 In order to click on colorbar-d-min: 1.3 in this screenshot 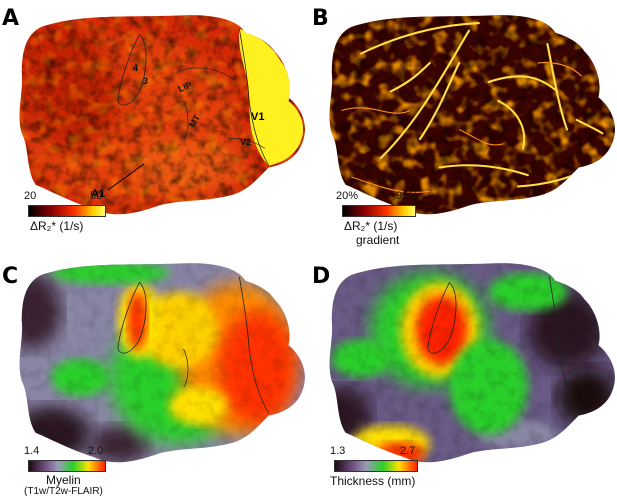, I will do `click(338, 451)`.